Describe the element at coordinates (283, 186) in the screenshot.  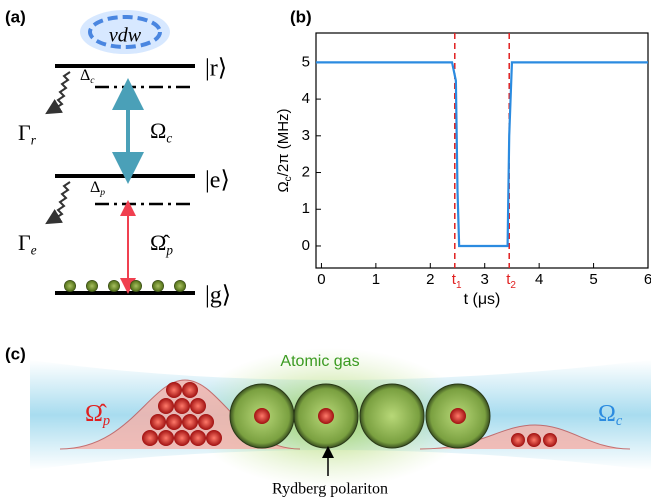
I see `y-label-symbol: Ω` at that location.